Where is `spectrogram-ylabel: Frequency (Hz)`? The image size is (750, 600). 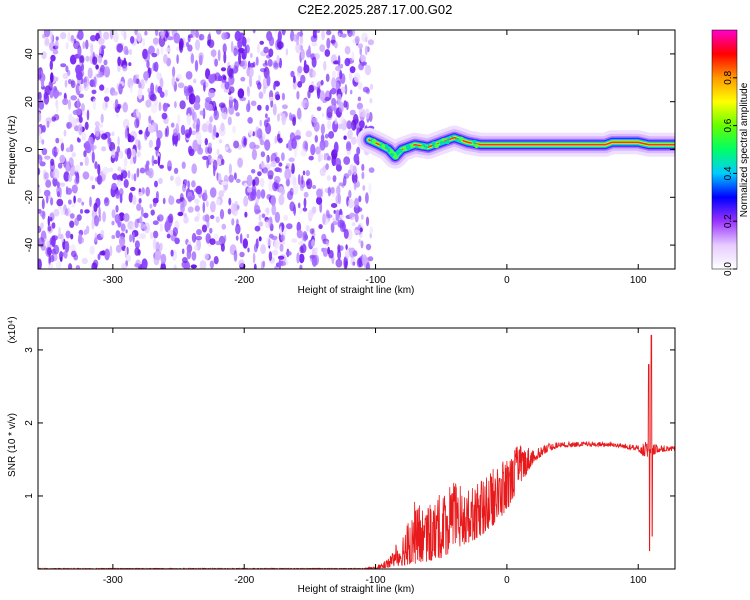
spectrogram-ylabel: Frequency (Hz) is located at coordinates (12, 150).